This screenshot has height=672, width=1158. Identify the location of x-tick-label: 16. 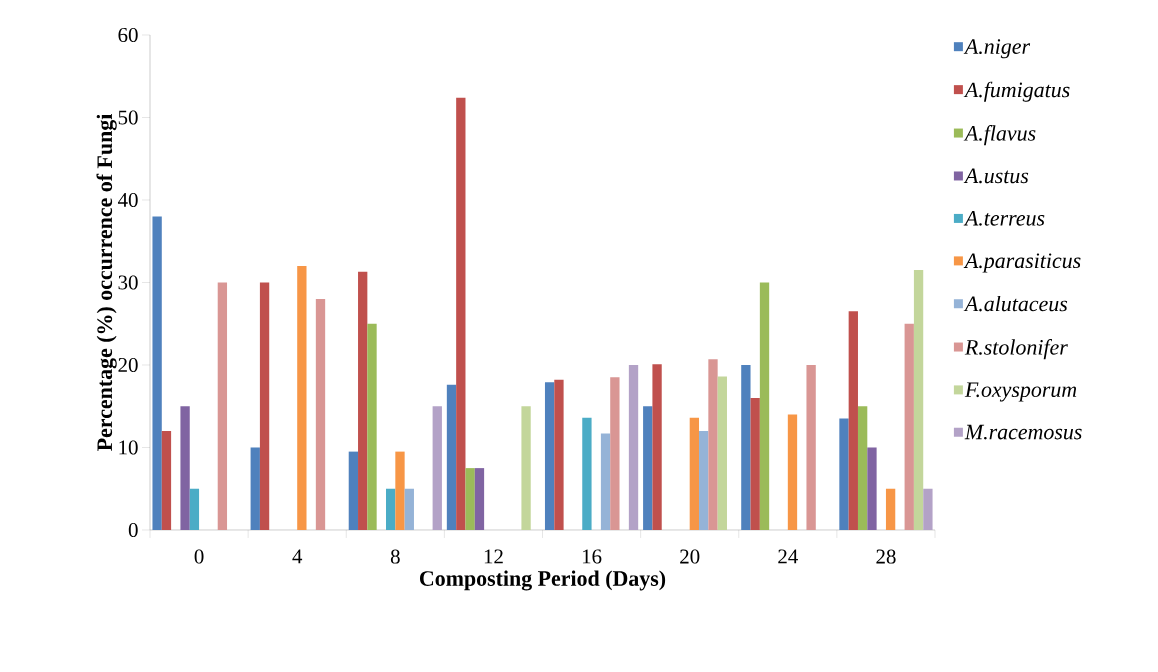
(592, 556).